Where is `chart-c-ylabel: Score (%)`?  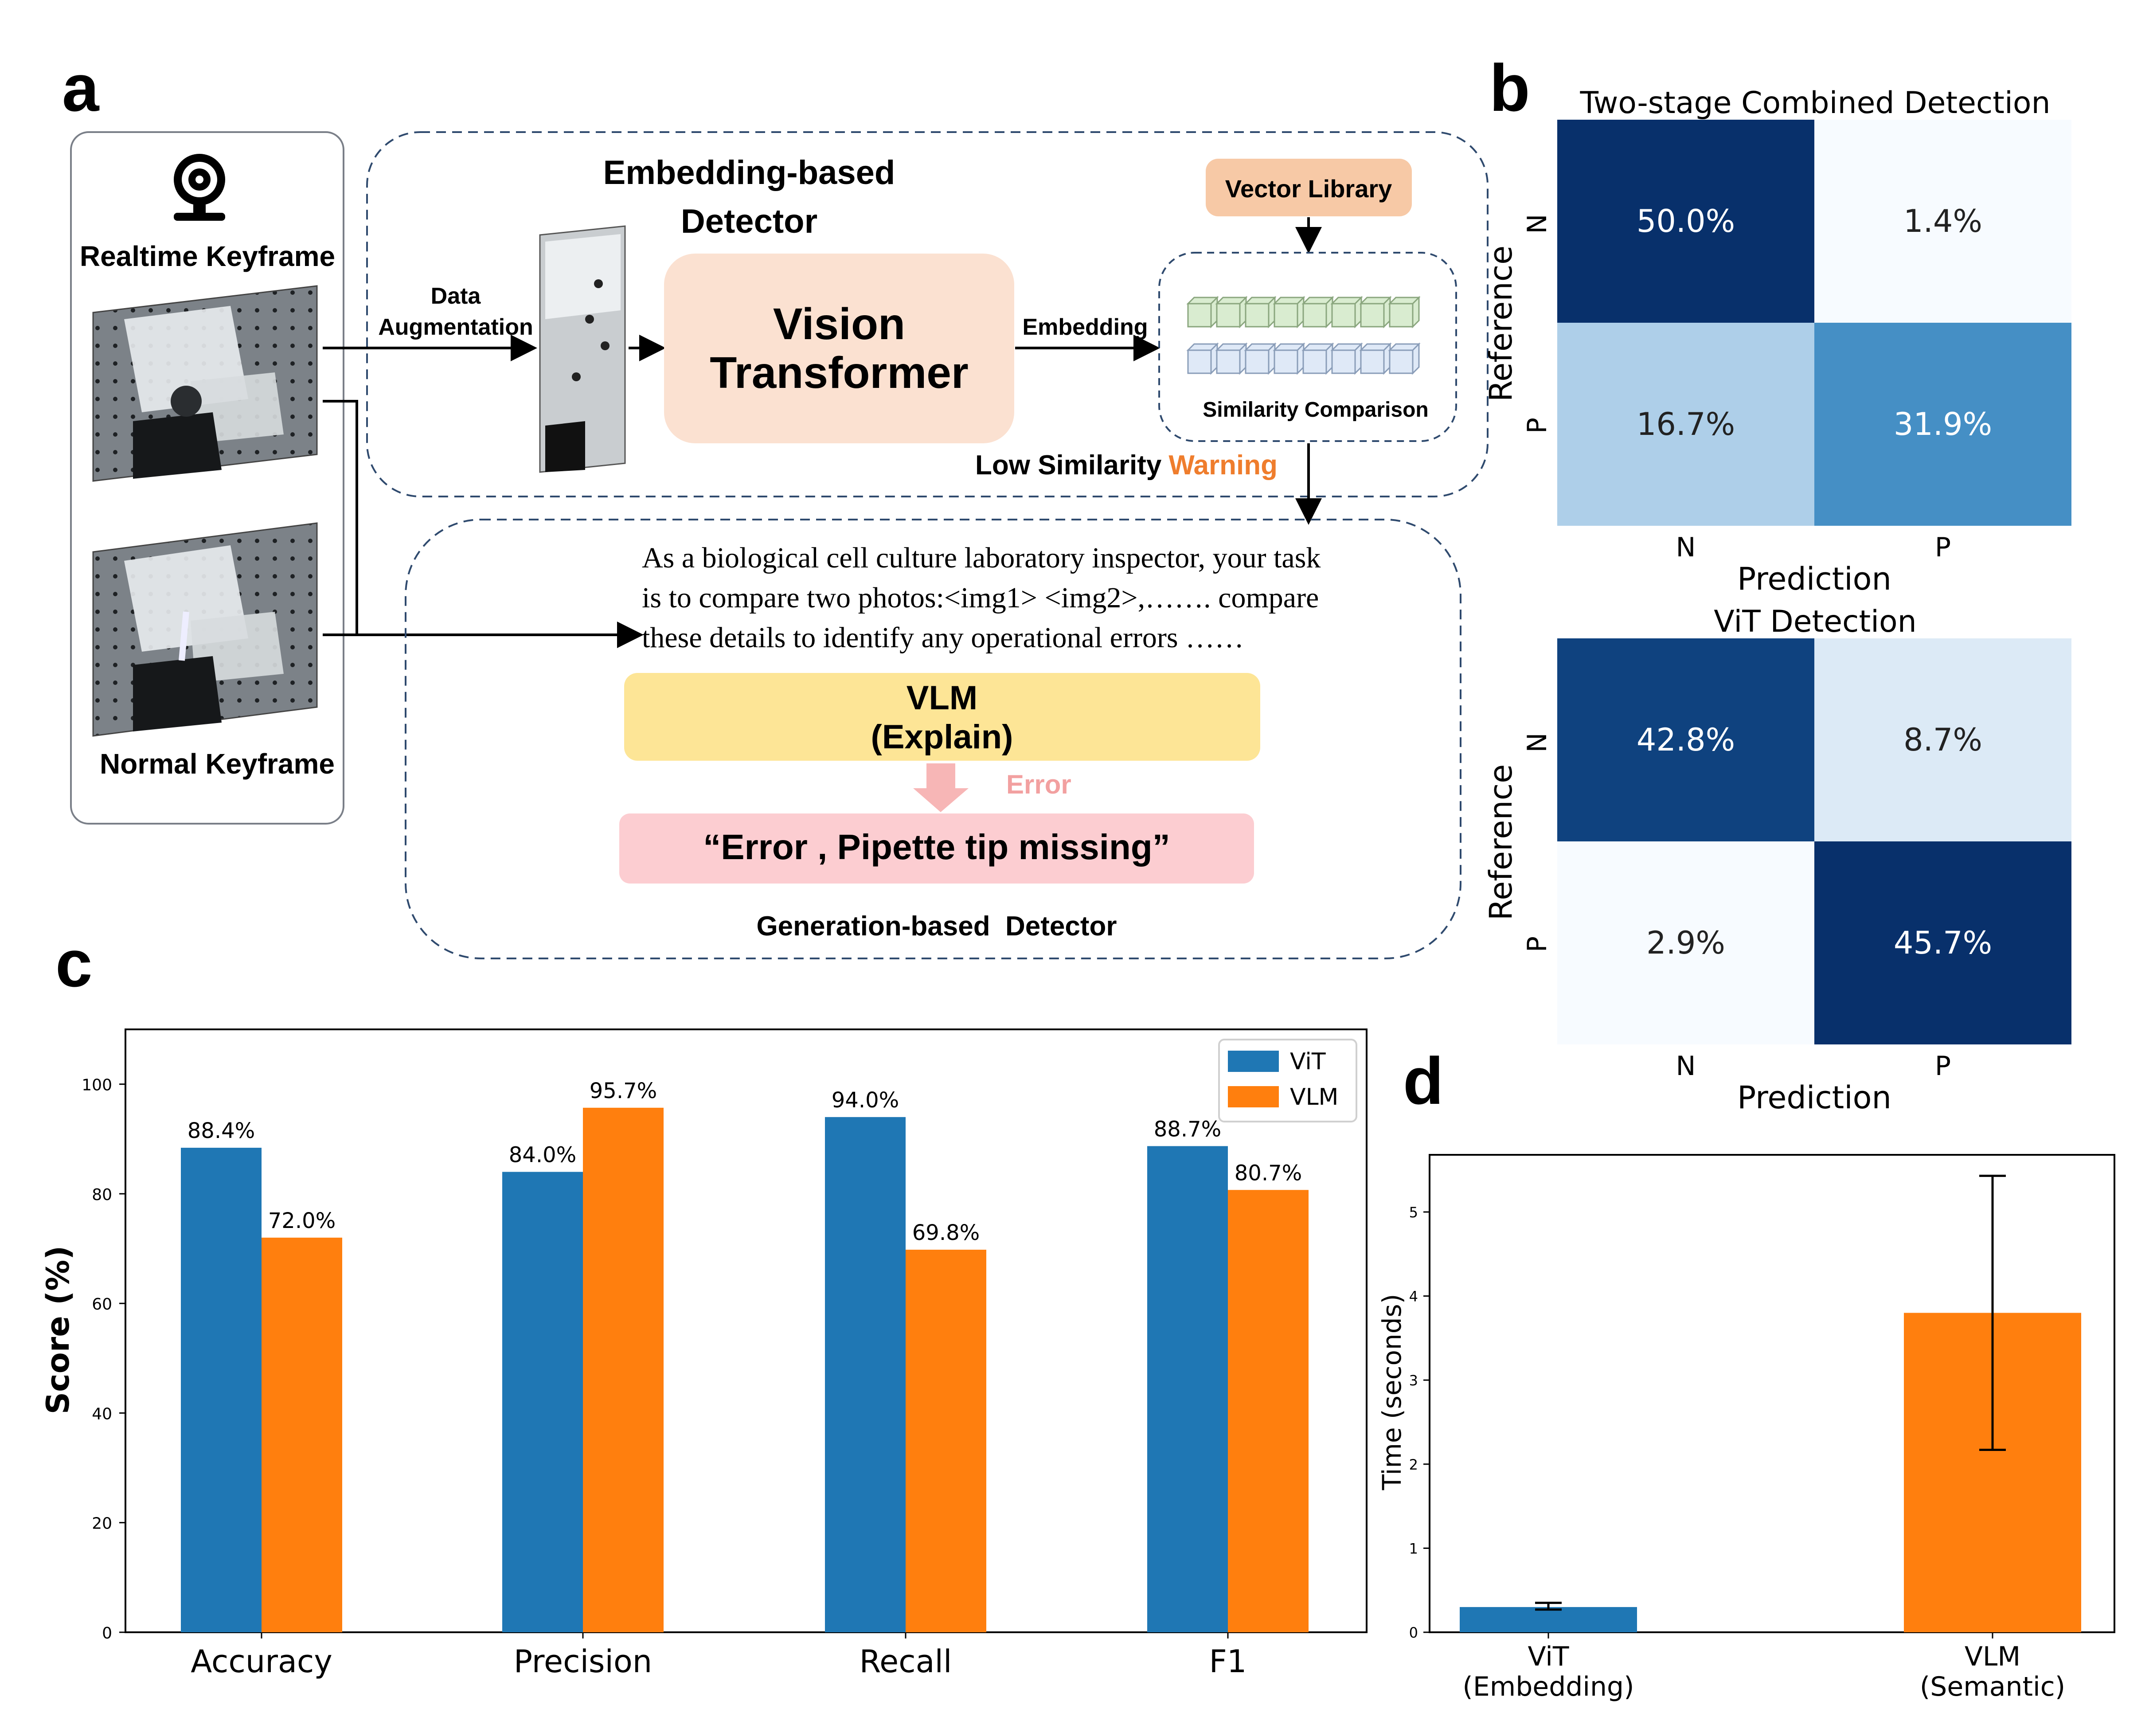
chart-c-ylabel: Score (%) is located at coordinates (58, 1330).